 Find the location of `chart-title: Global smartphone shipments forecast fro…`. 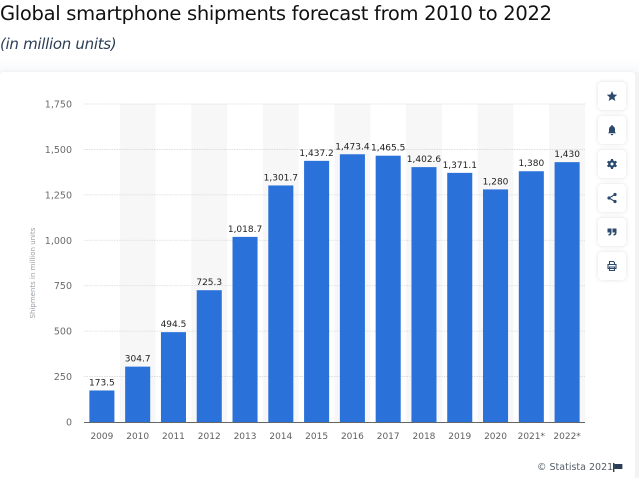

chart-title: Global smartphone shipments forecast fro… is located at coordinates (276, 13).